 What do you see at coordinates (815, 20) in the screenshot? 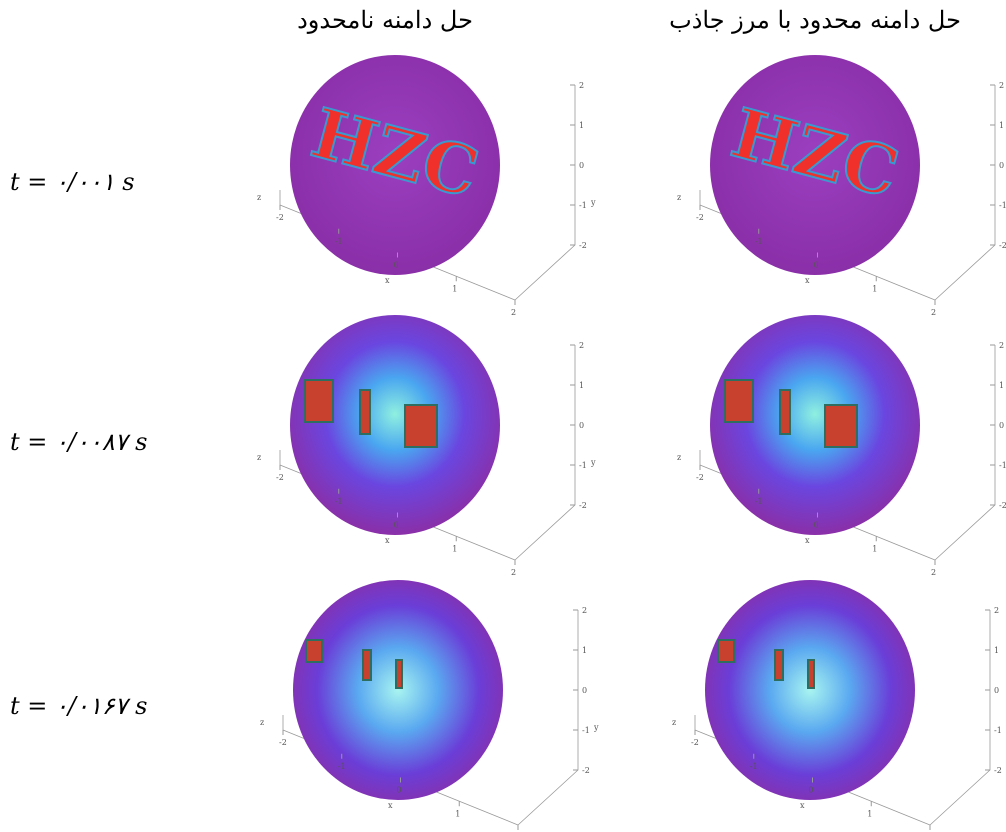
I see `column-header: حل دامنه محدود با مرز جاذب` at bounding box center [815, 20].